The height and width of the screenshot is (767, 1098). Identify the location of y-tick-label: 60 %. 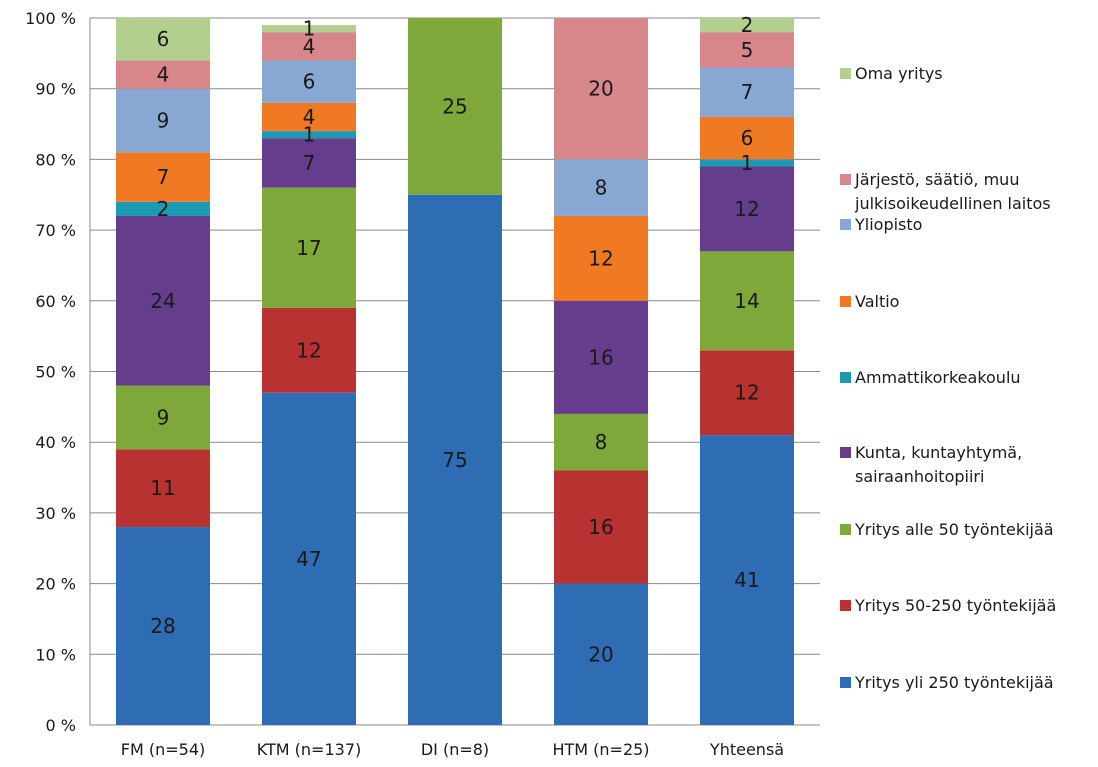
(55, 301).